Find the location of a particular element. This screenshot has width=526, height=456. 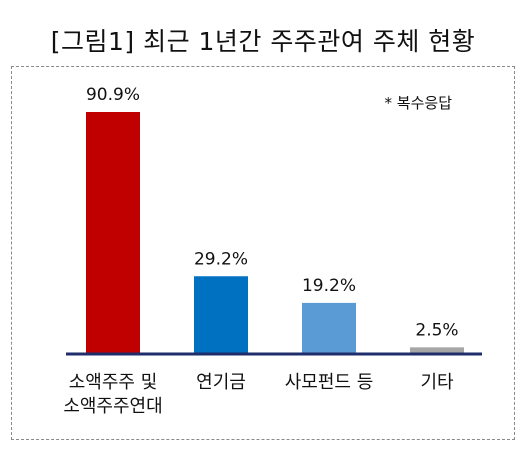

chart-title: [그림1] 최근 1년간 주주관여 주체 현황 is located at coordinates (263, 41).